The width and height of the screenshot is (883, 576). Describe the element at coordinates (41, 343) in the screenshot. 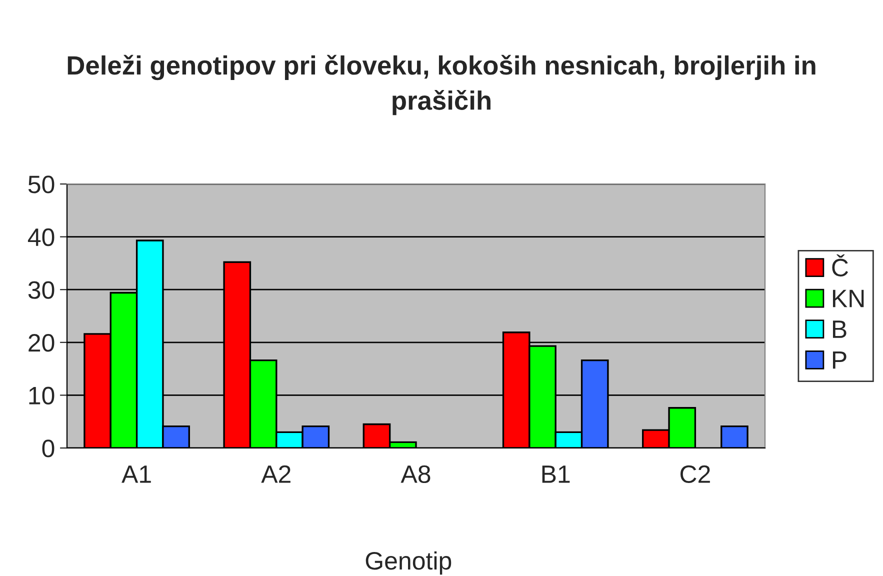

I see `y-tick-label: 20` at that location.